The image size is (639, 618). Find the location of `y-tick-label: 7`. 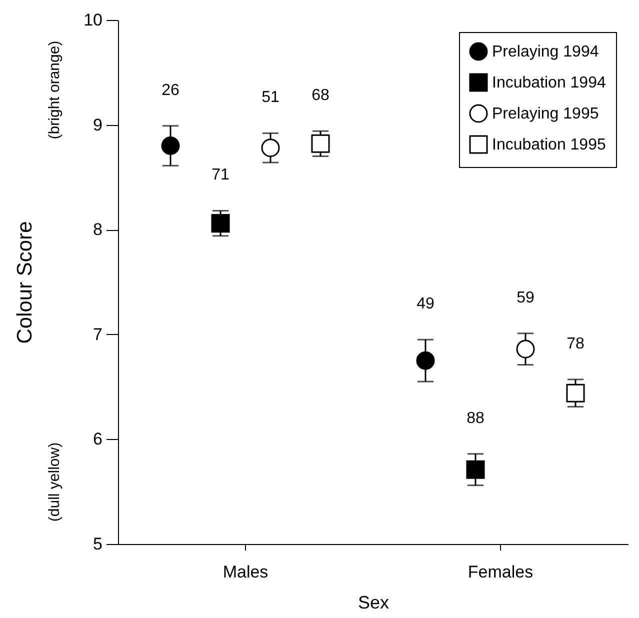

y-tick-label: 7 is located at coordinates (97, 334).